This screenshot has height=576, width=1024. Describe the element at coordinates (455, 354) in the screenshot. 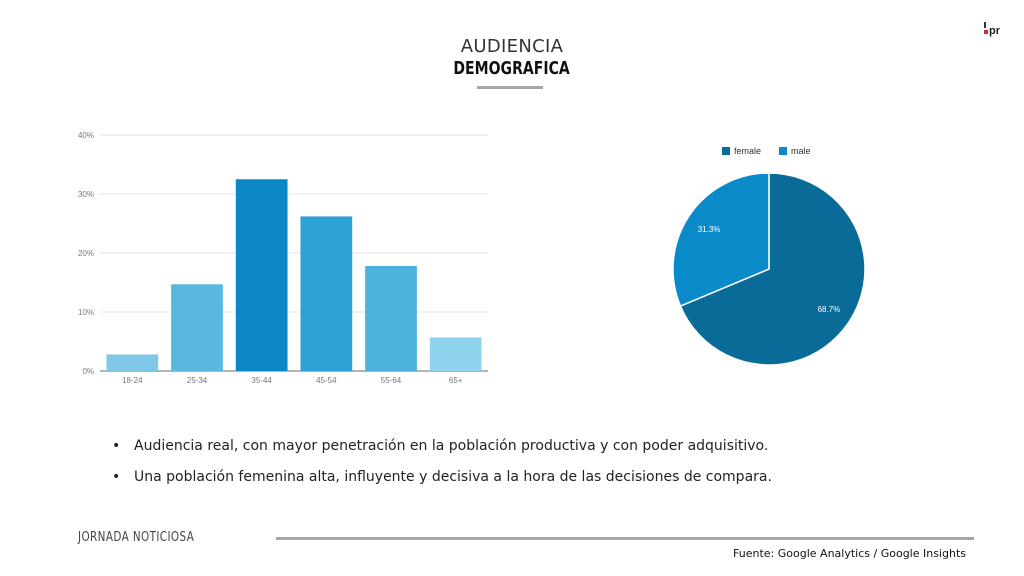

I see `bar-65+` at that location.